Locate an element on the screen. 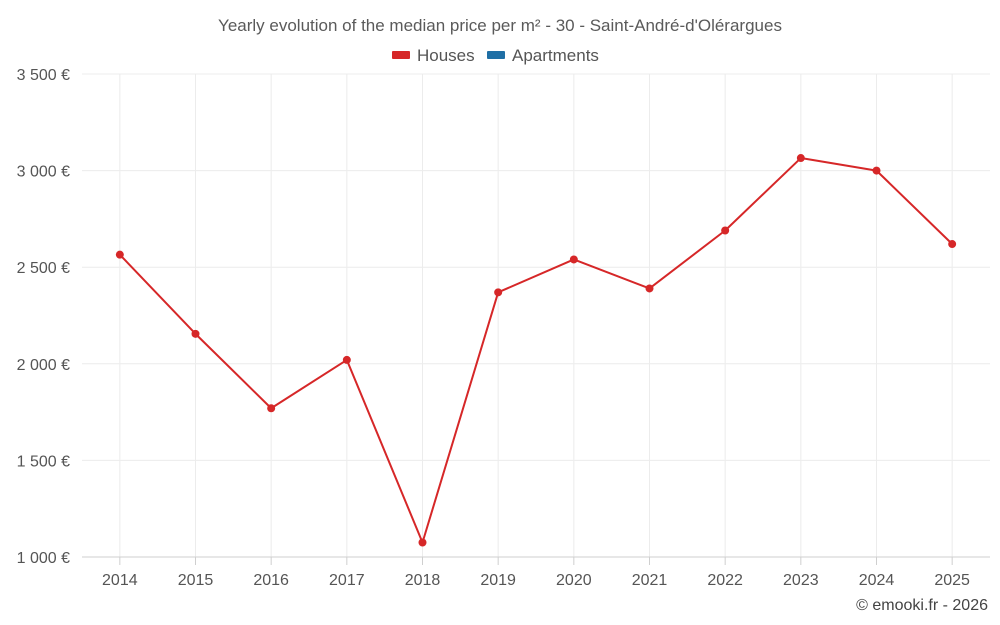 The image size is (1000, 625). y-tick-label: 2 500 € is located at coordinates (43, 268).